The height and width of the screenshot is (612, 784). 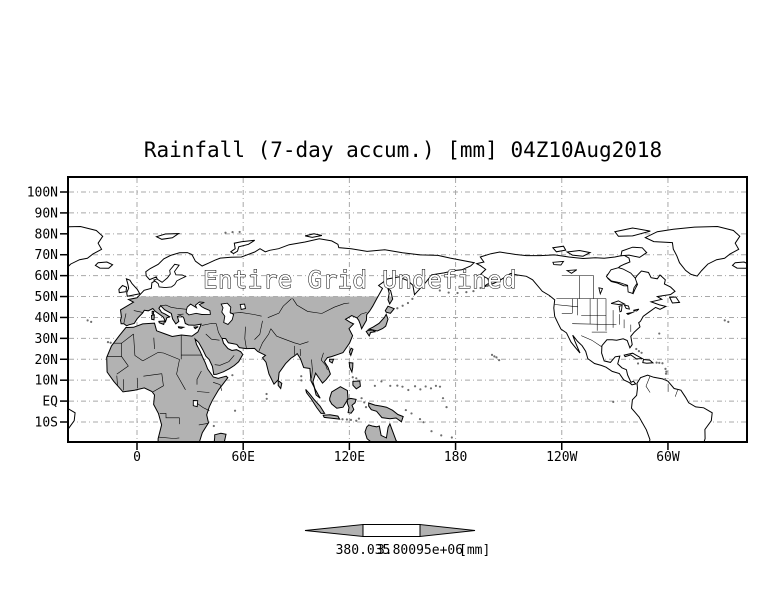 I want to click on y-axis-label: EQ, so click(x=50, y=402).